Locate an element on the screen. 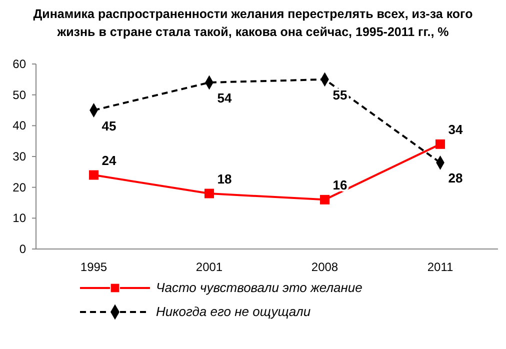 This screenshot has height=349, width=506. x-tick-label: 2008 is located at coordinates (324, 267).